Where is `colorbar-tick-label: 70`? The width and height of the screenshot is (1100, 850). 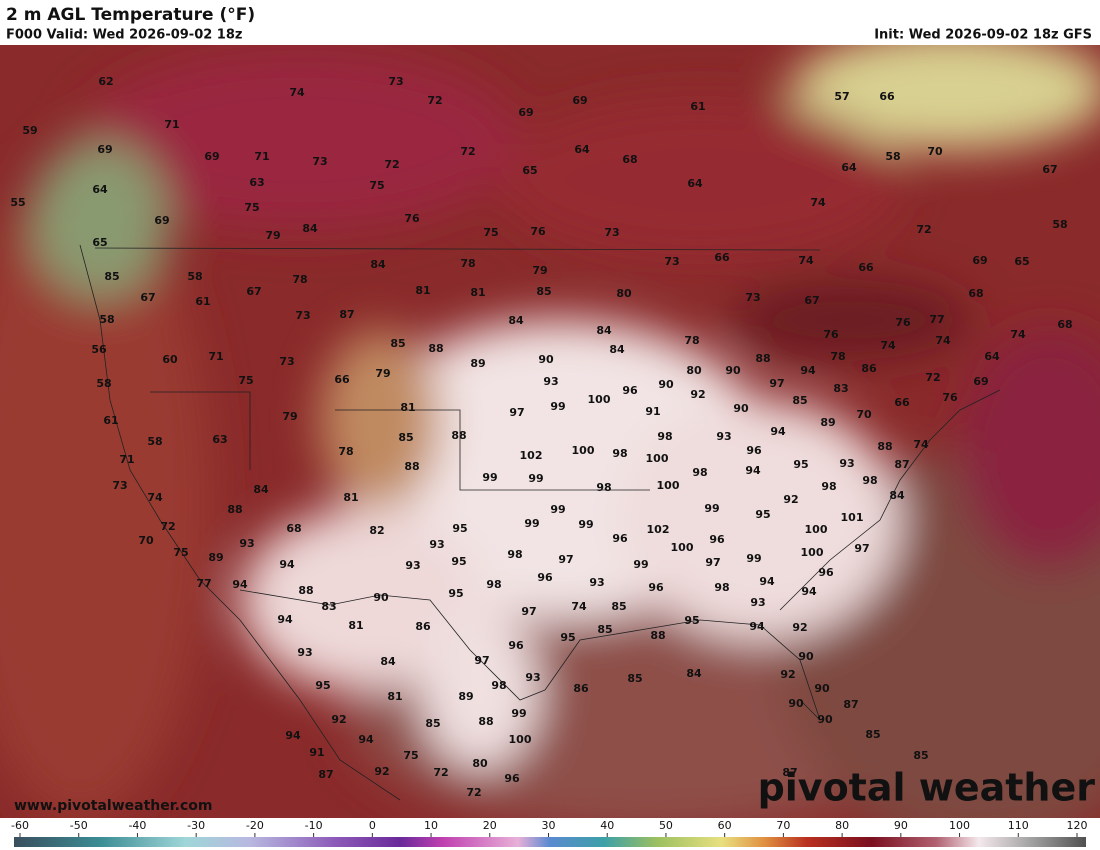 colorbar-tick-label: 70 is located at coordinates (783, 825).